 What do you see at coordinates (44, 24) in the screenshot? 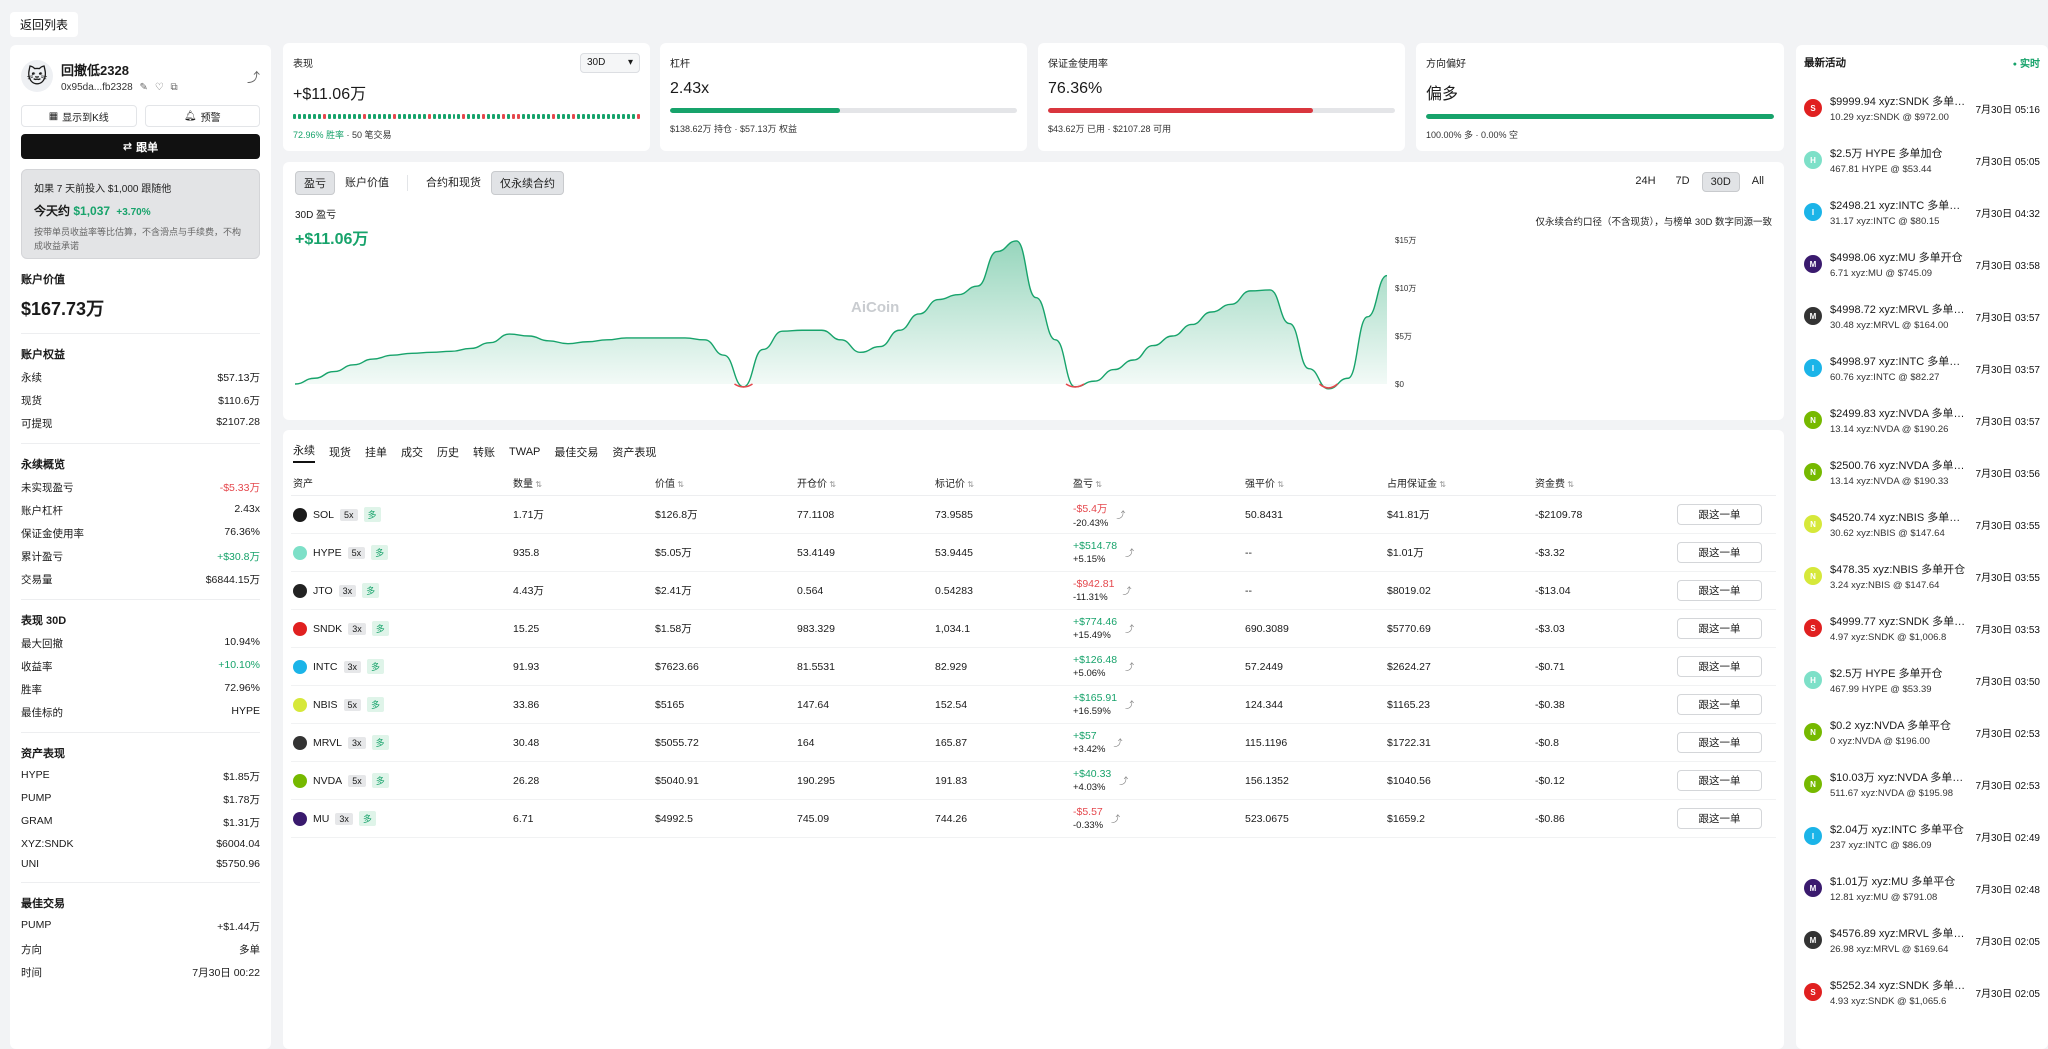
I see `back-to-list-button: 返回列表` at bounding box center [44, 24].